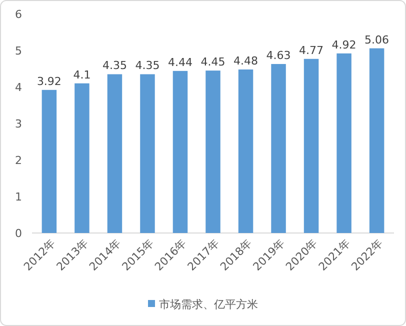 The image size is (406, 326). I want to click on data-label: 5.06, so click(377, 39).